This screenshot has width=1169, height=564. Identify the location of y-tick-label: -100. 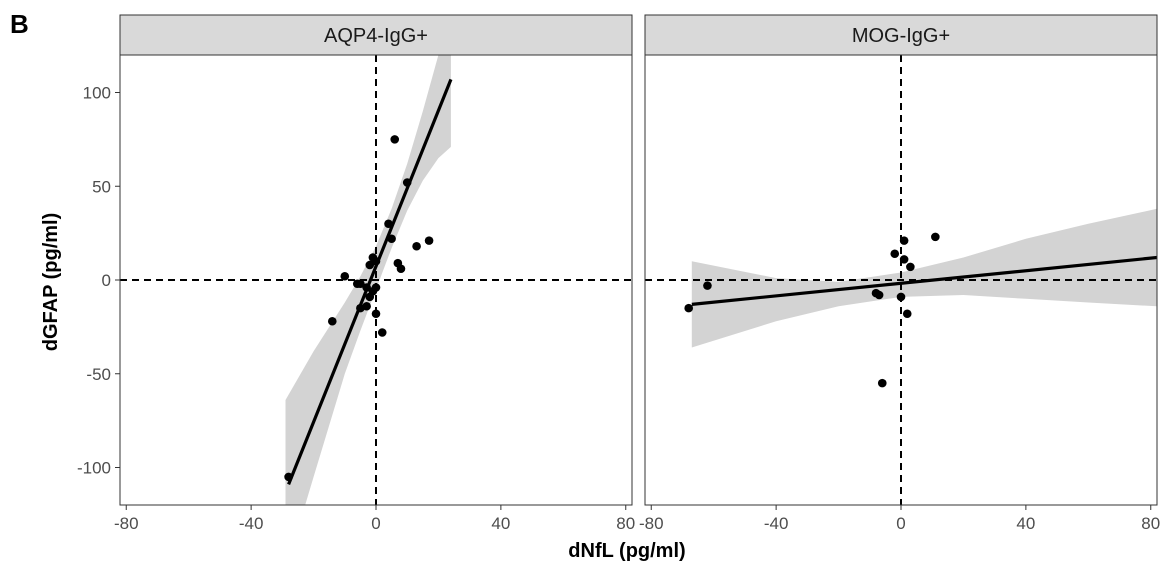
(94, 468).